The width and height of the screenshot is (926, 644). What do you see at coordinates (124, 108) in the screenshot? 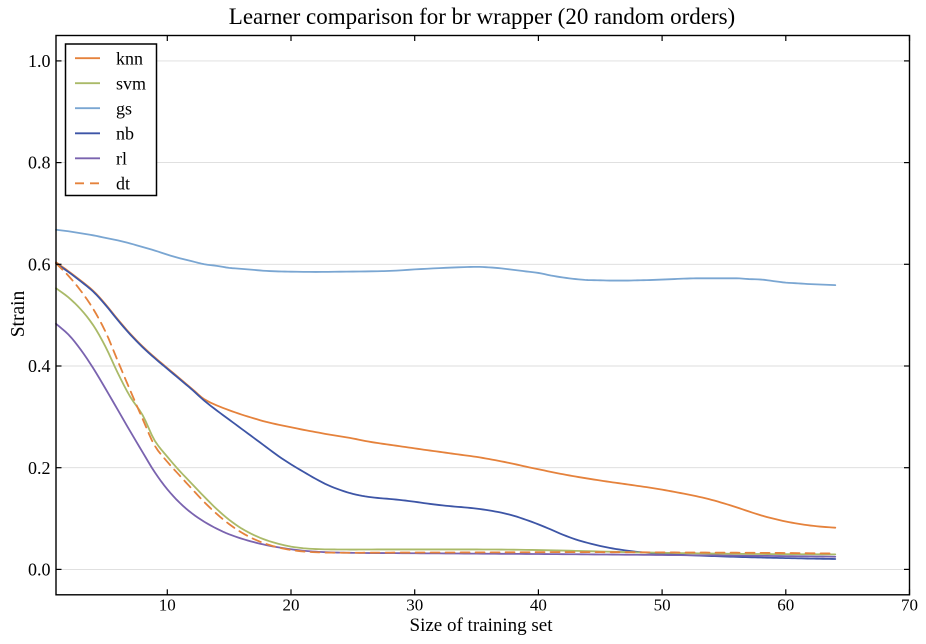
I see `svg-text: gs` at bounding box center [124, 108].